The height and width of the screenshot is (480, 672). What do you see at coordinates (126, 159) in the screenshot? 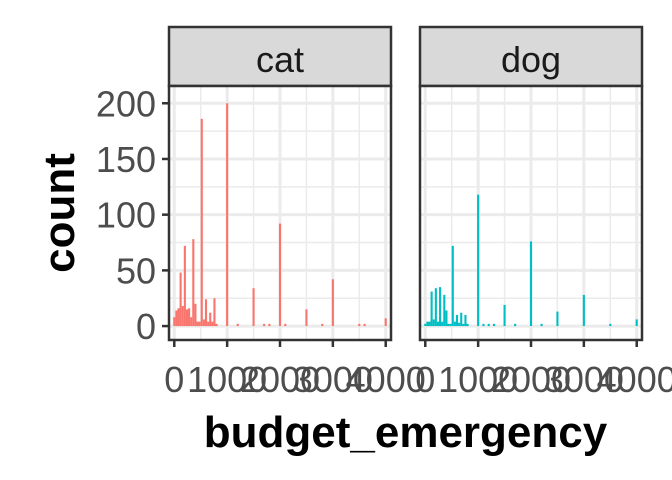
I see `y-tick-label: 150` at bounding box center [126, 159].